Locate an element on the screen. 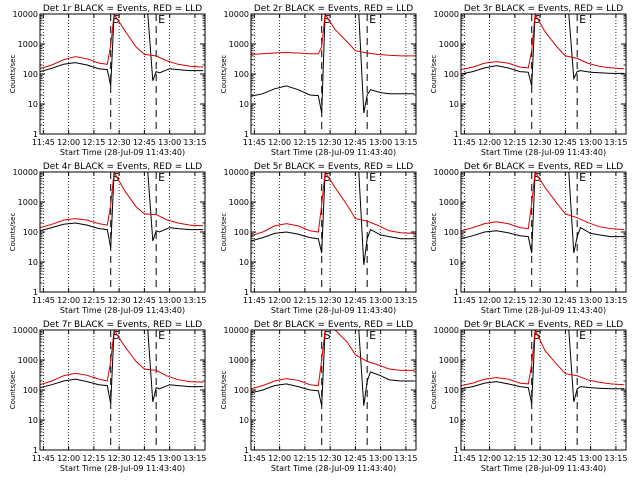 This screenshot has width=640, height=480. chart-title: Det 9r BLACK = Events, RED = LLD is located at coordinates (543, 325).